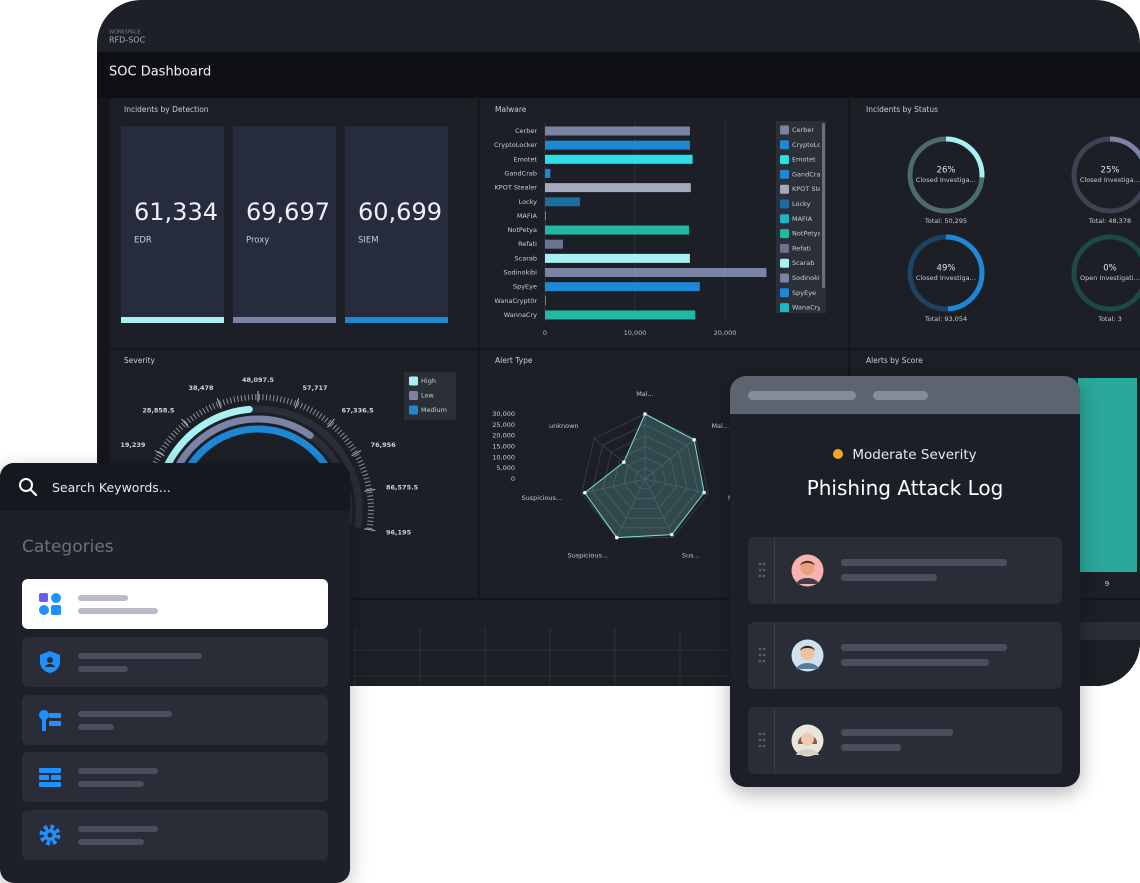  I want to click on y-tick-label: Scarab, so click(526, 258).